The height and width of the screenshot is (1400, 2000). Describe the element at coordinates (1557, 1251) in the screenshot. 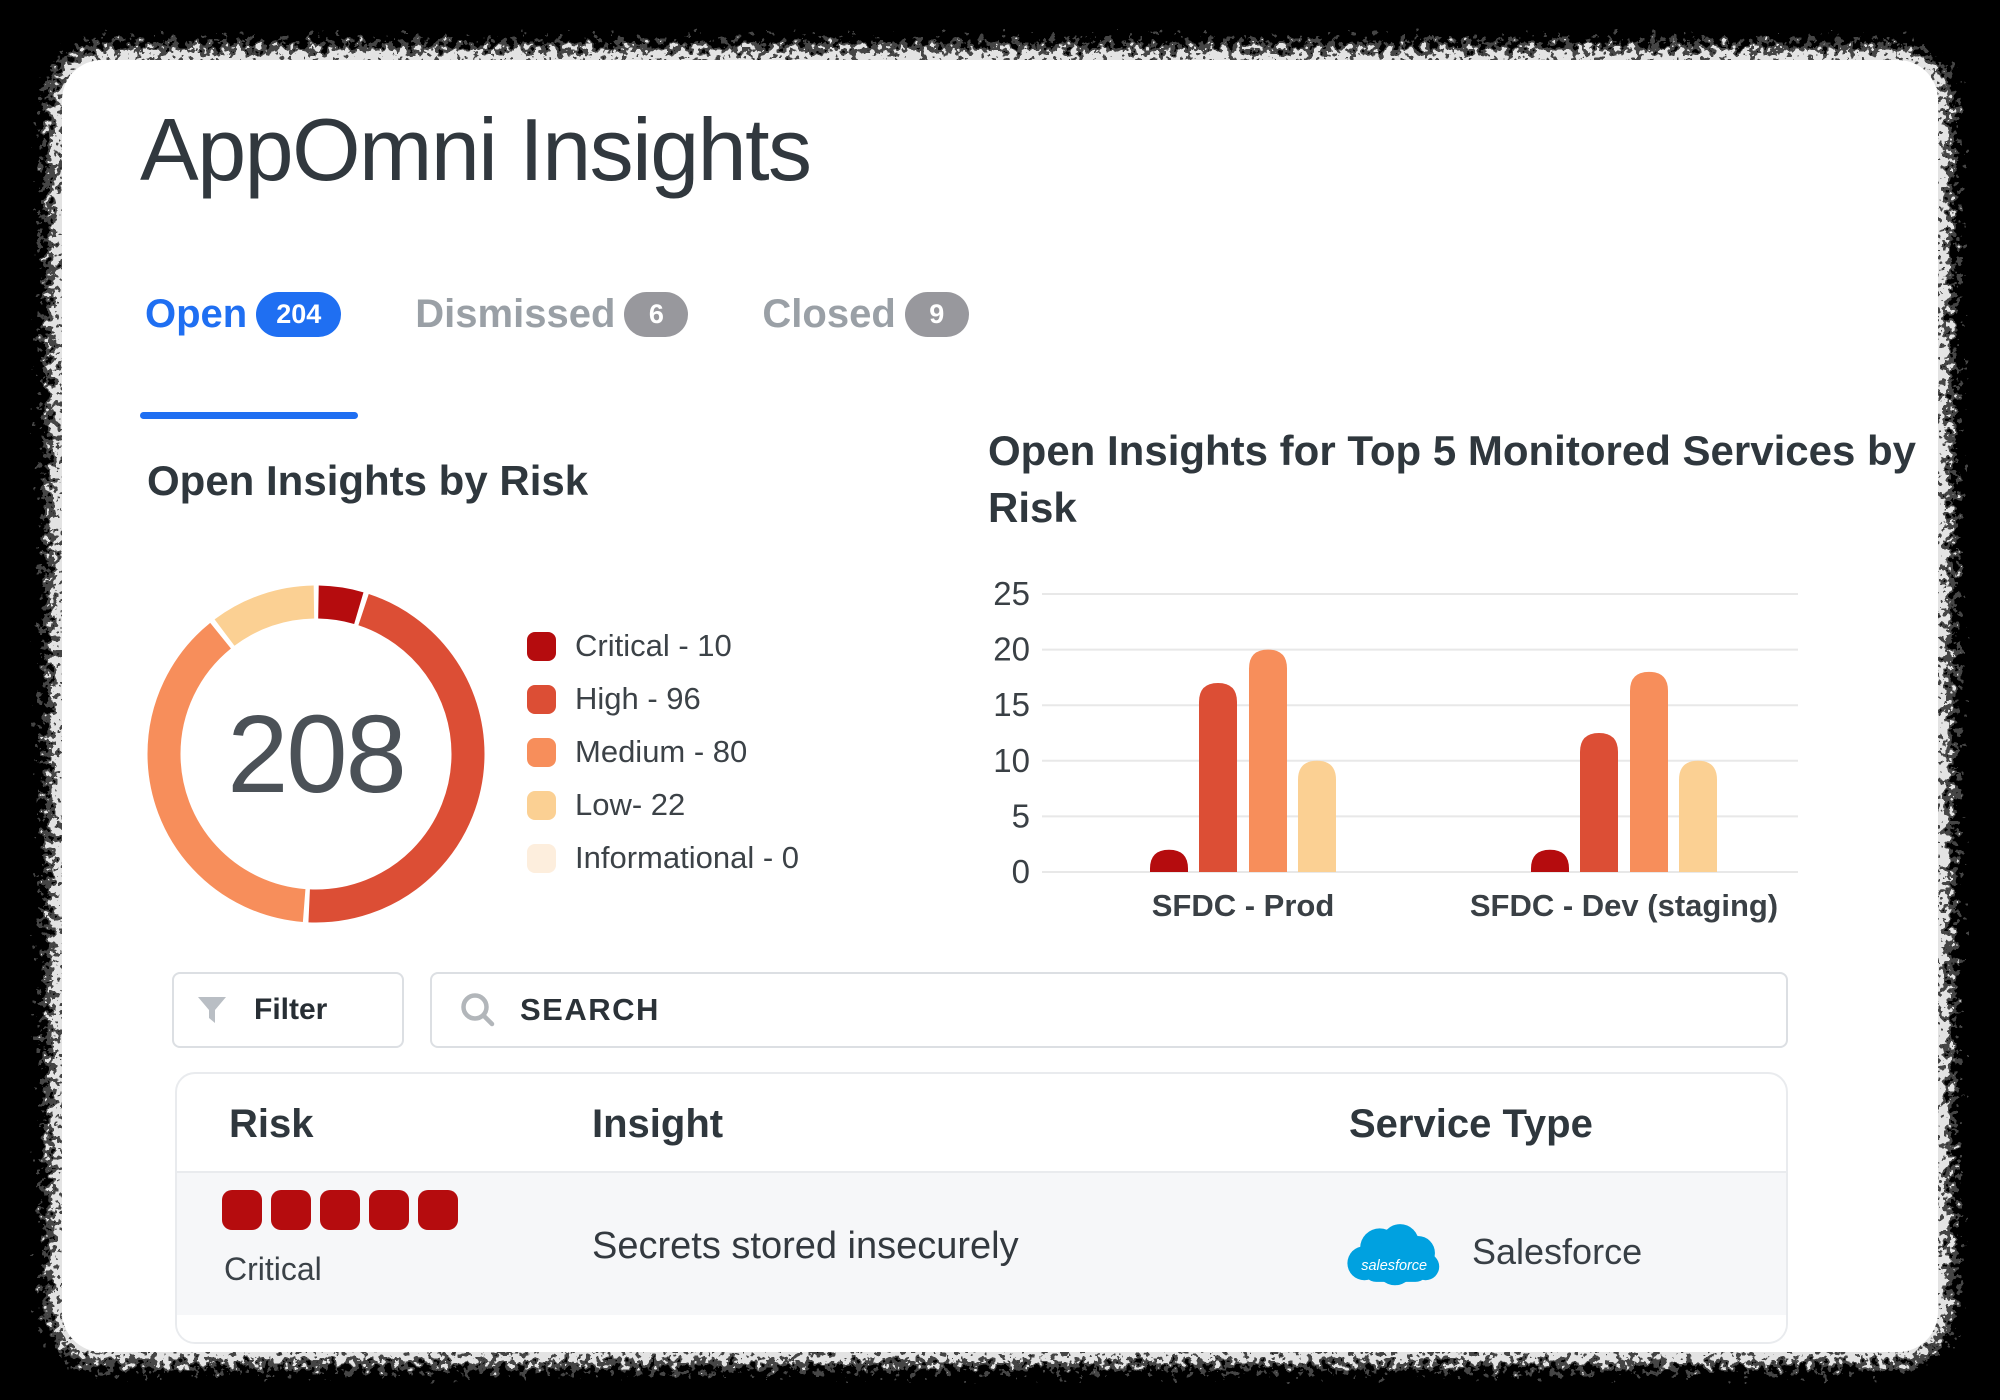

I see `service-type-cell: Salesforce` at that location.